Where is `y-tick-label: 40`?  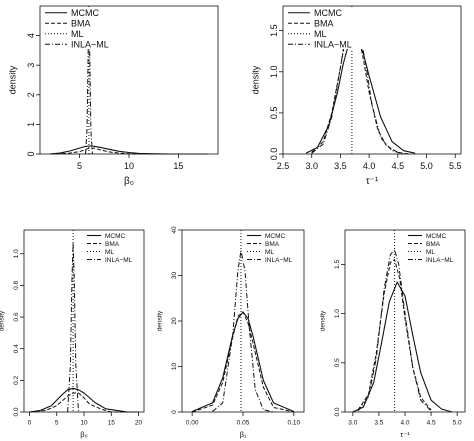 y-tick-label: 40 is located at coordinates (174, 230).